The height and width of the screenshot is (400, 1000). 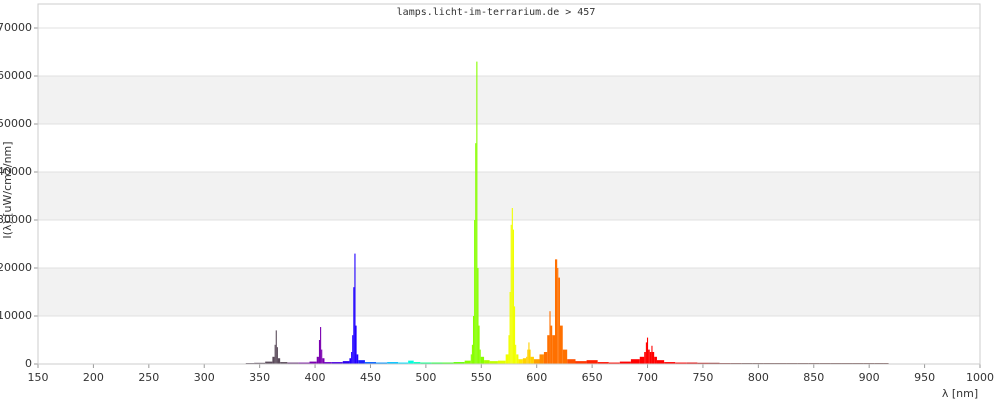 I want to click on x-tick-label: 650, so click(x=592, y=377).